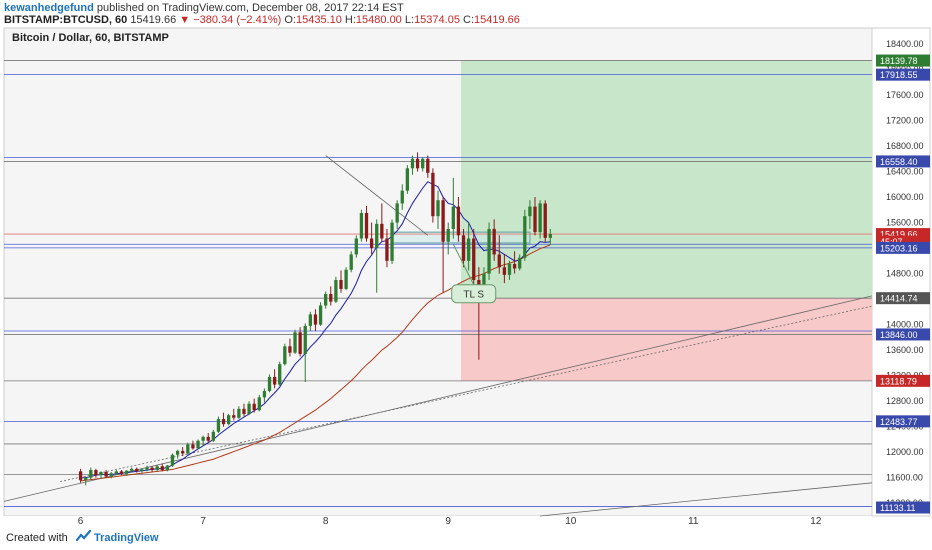  Describe the element at coordinates (378, 20) in the screenshot. I see `high-value: 15480.00` at that location.